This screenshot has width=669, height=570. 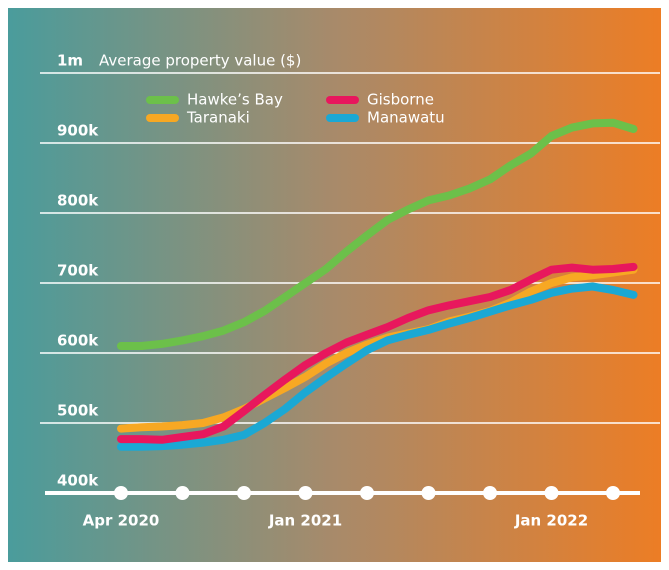 I want to click on y-tick-label: 600k, so click(x=78, y=341).